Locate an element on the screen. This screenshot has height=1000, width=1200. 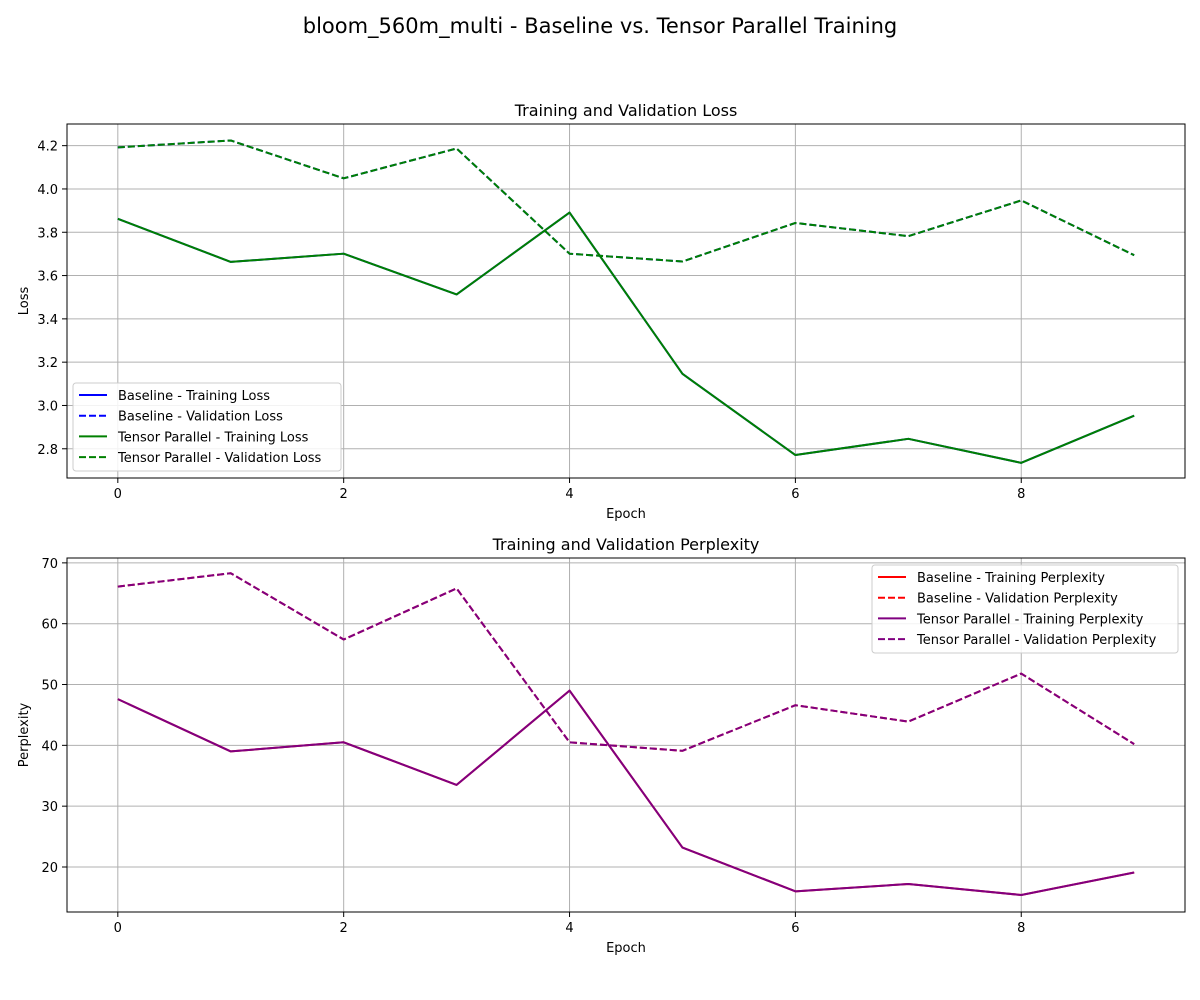
legend-label: Tensor Parallel - Training Perplexity is located at coordinates (1030, 619).